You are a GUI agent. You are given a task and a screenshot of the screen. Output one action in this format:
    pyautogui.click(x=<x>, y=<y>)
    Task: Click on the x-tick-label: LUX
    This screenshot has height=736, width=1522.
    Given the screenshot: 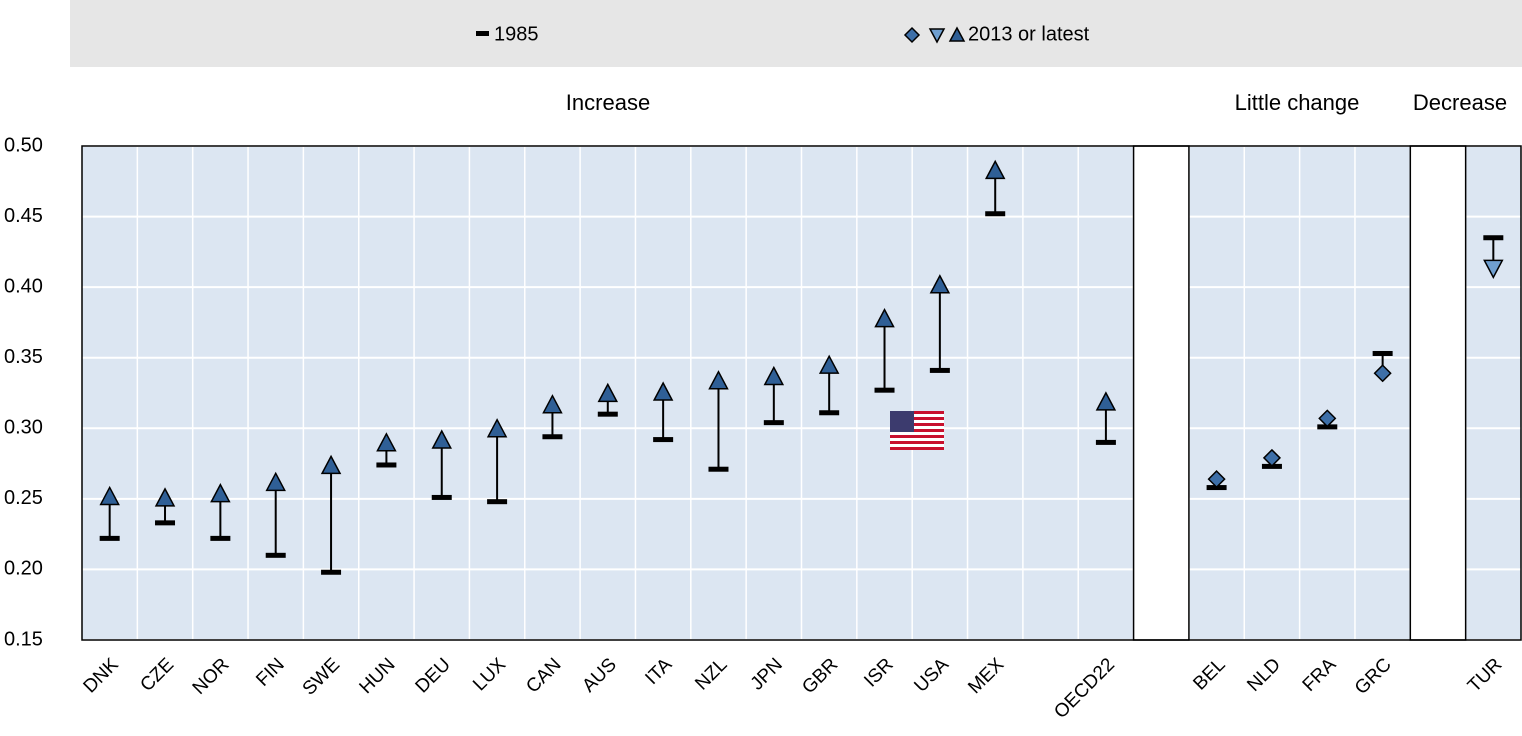 What is the action you would take?
    pyautogui.click(x=489, y=674)
    